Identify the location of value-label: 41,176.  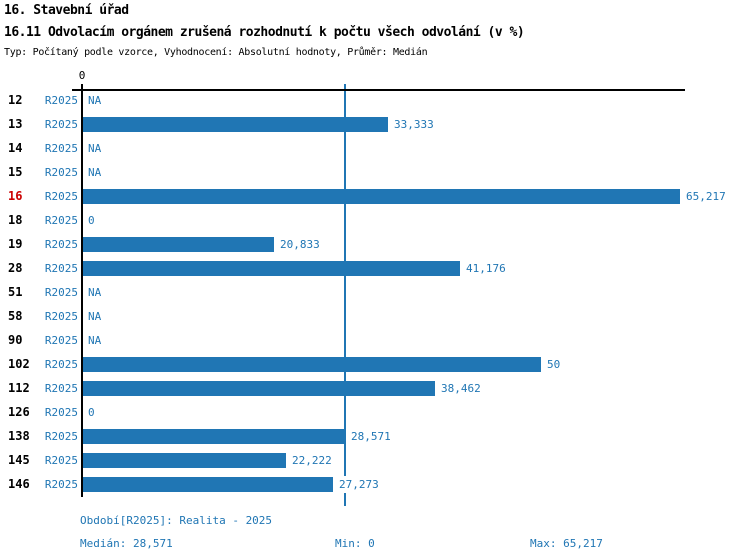
(486, 268).